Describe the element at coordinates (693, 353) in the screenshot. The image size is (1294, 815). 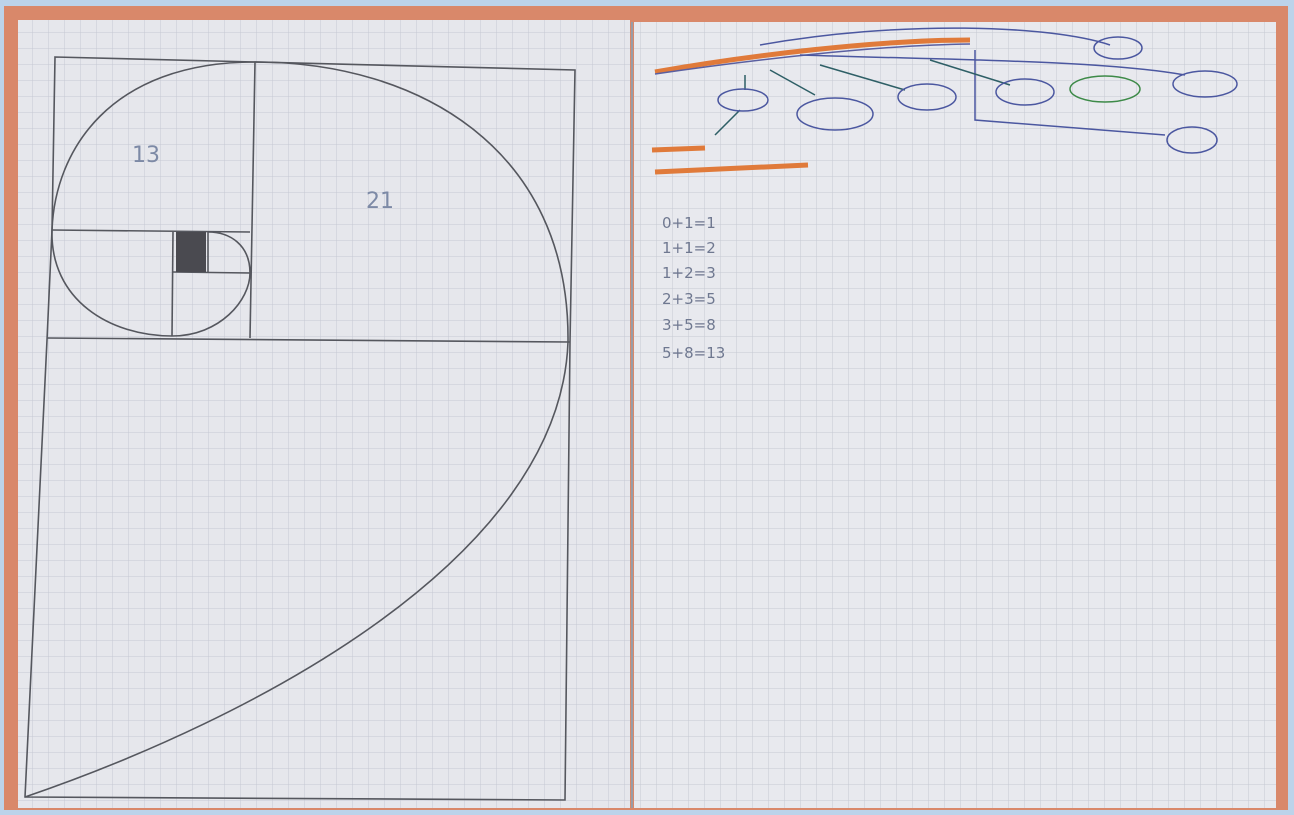
I see `equation: 5+8=13` at that location.